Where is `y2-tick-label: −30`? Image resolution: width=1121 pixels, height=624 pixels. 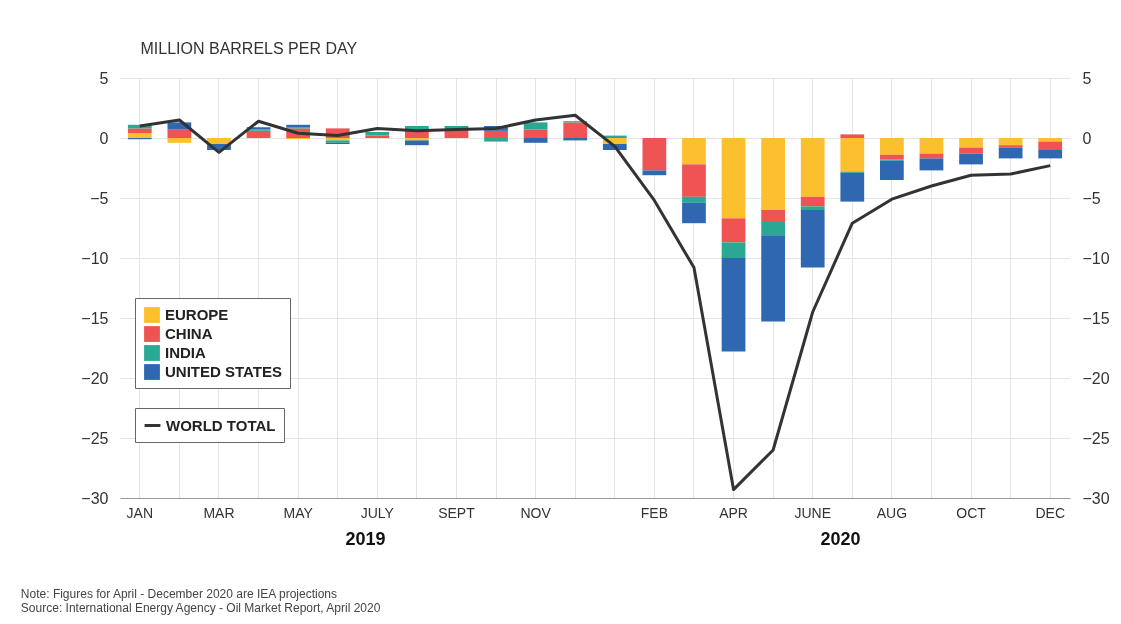
y2-tick-label: −30 is located at coordinates (1096, 498).